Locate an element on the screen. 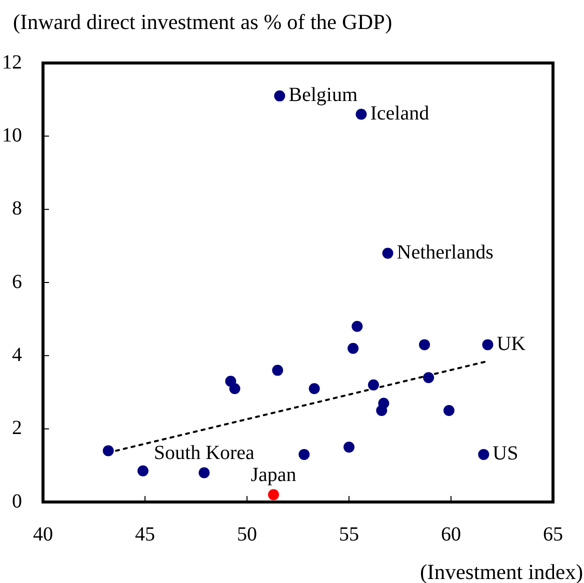  y-tick-label: 12 is located at coordinates (12, 62).